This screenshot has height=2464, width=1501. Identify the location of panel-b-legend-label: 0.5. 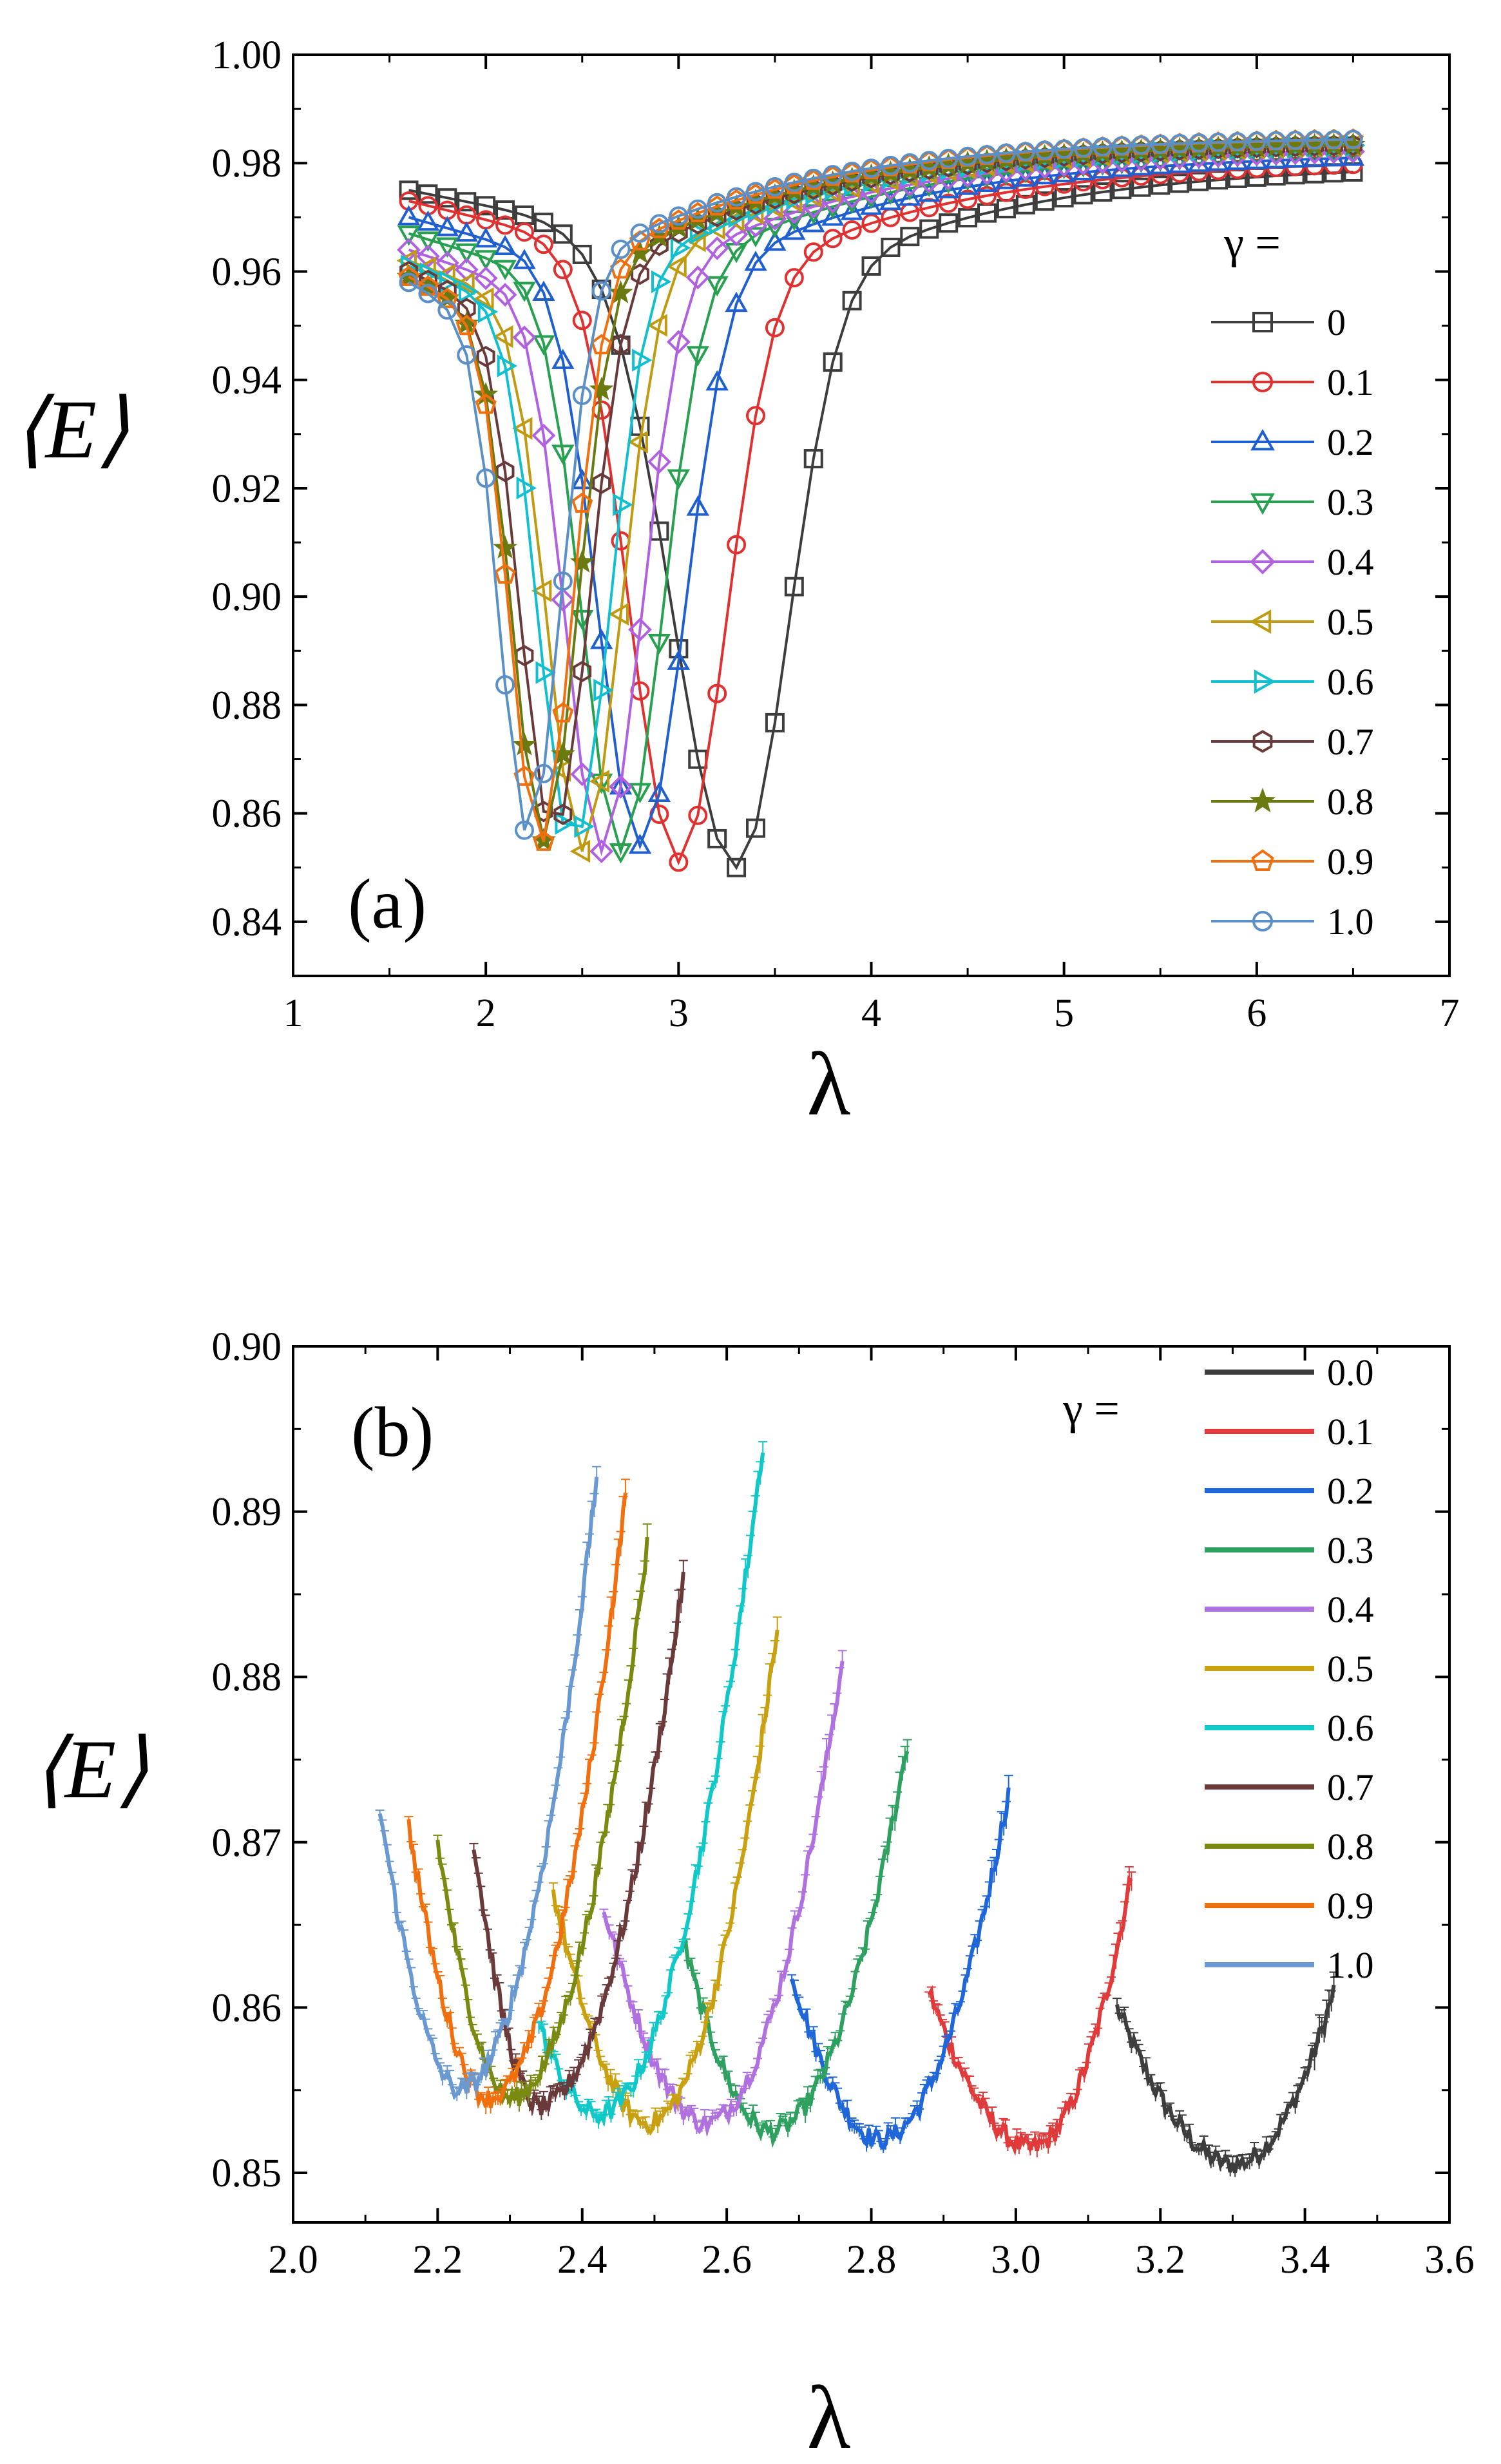
(1350, 1669).